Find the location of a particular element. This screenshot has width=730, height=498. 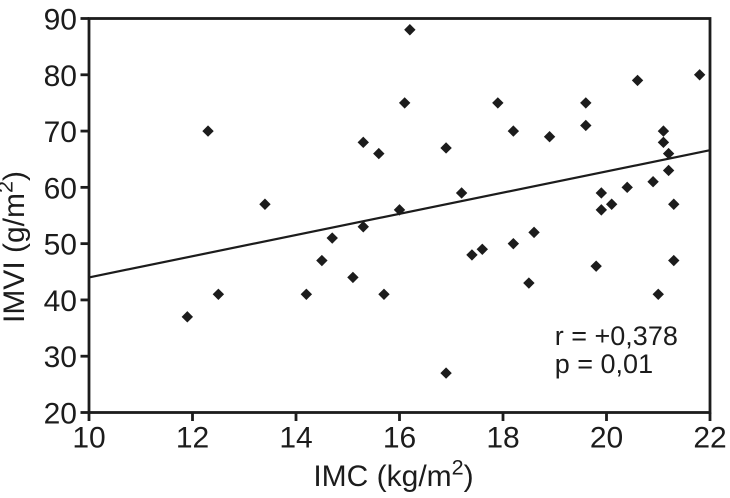

correlation-annotation: r = +0,378 is located at coordinates (616, 336).